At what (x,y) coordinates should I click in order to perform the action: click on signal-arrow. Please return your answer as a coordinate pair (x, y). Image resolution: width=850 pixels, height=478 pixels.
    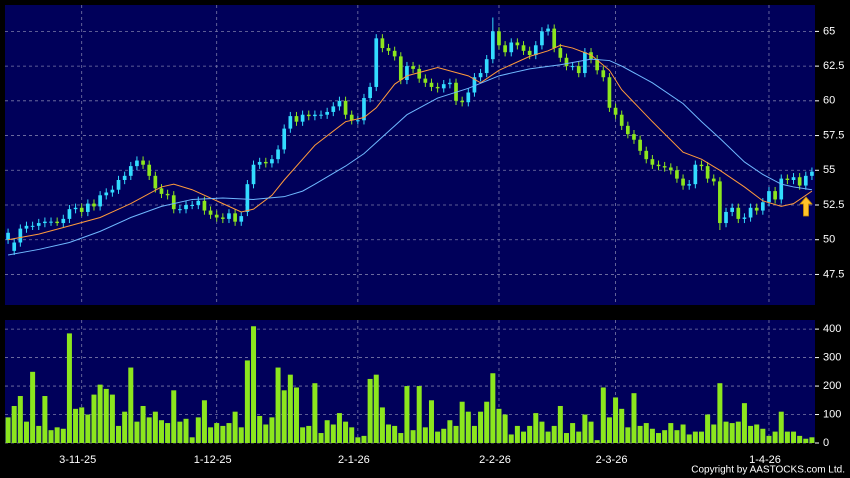
    Looking at the image, I should click on (806, 206).